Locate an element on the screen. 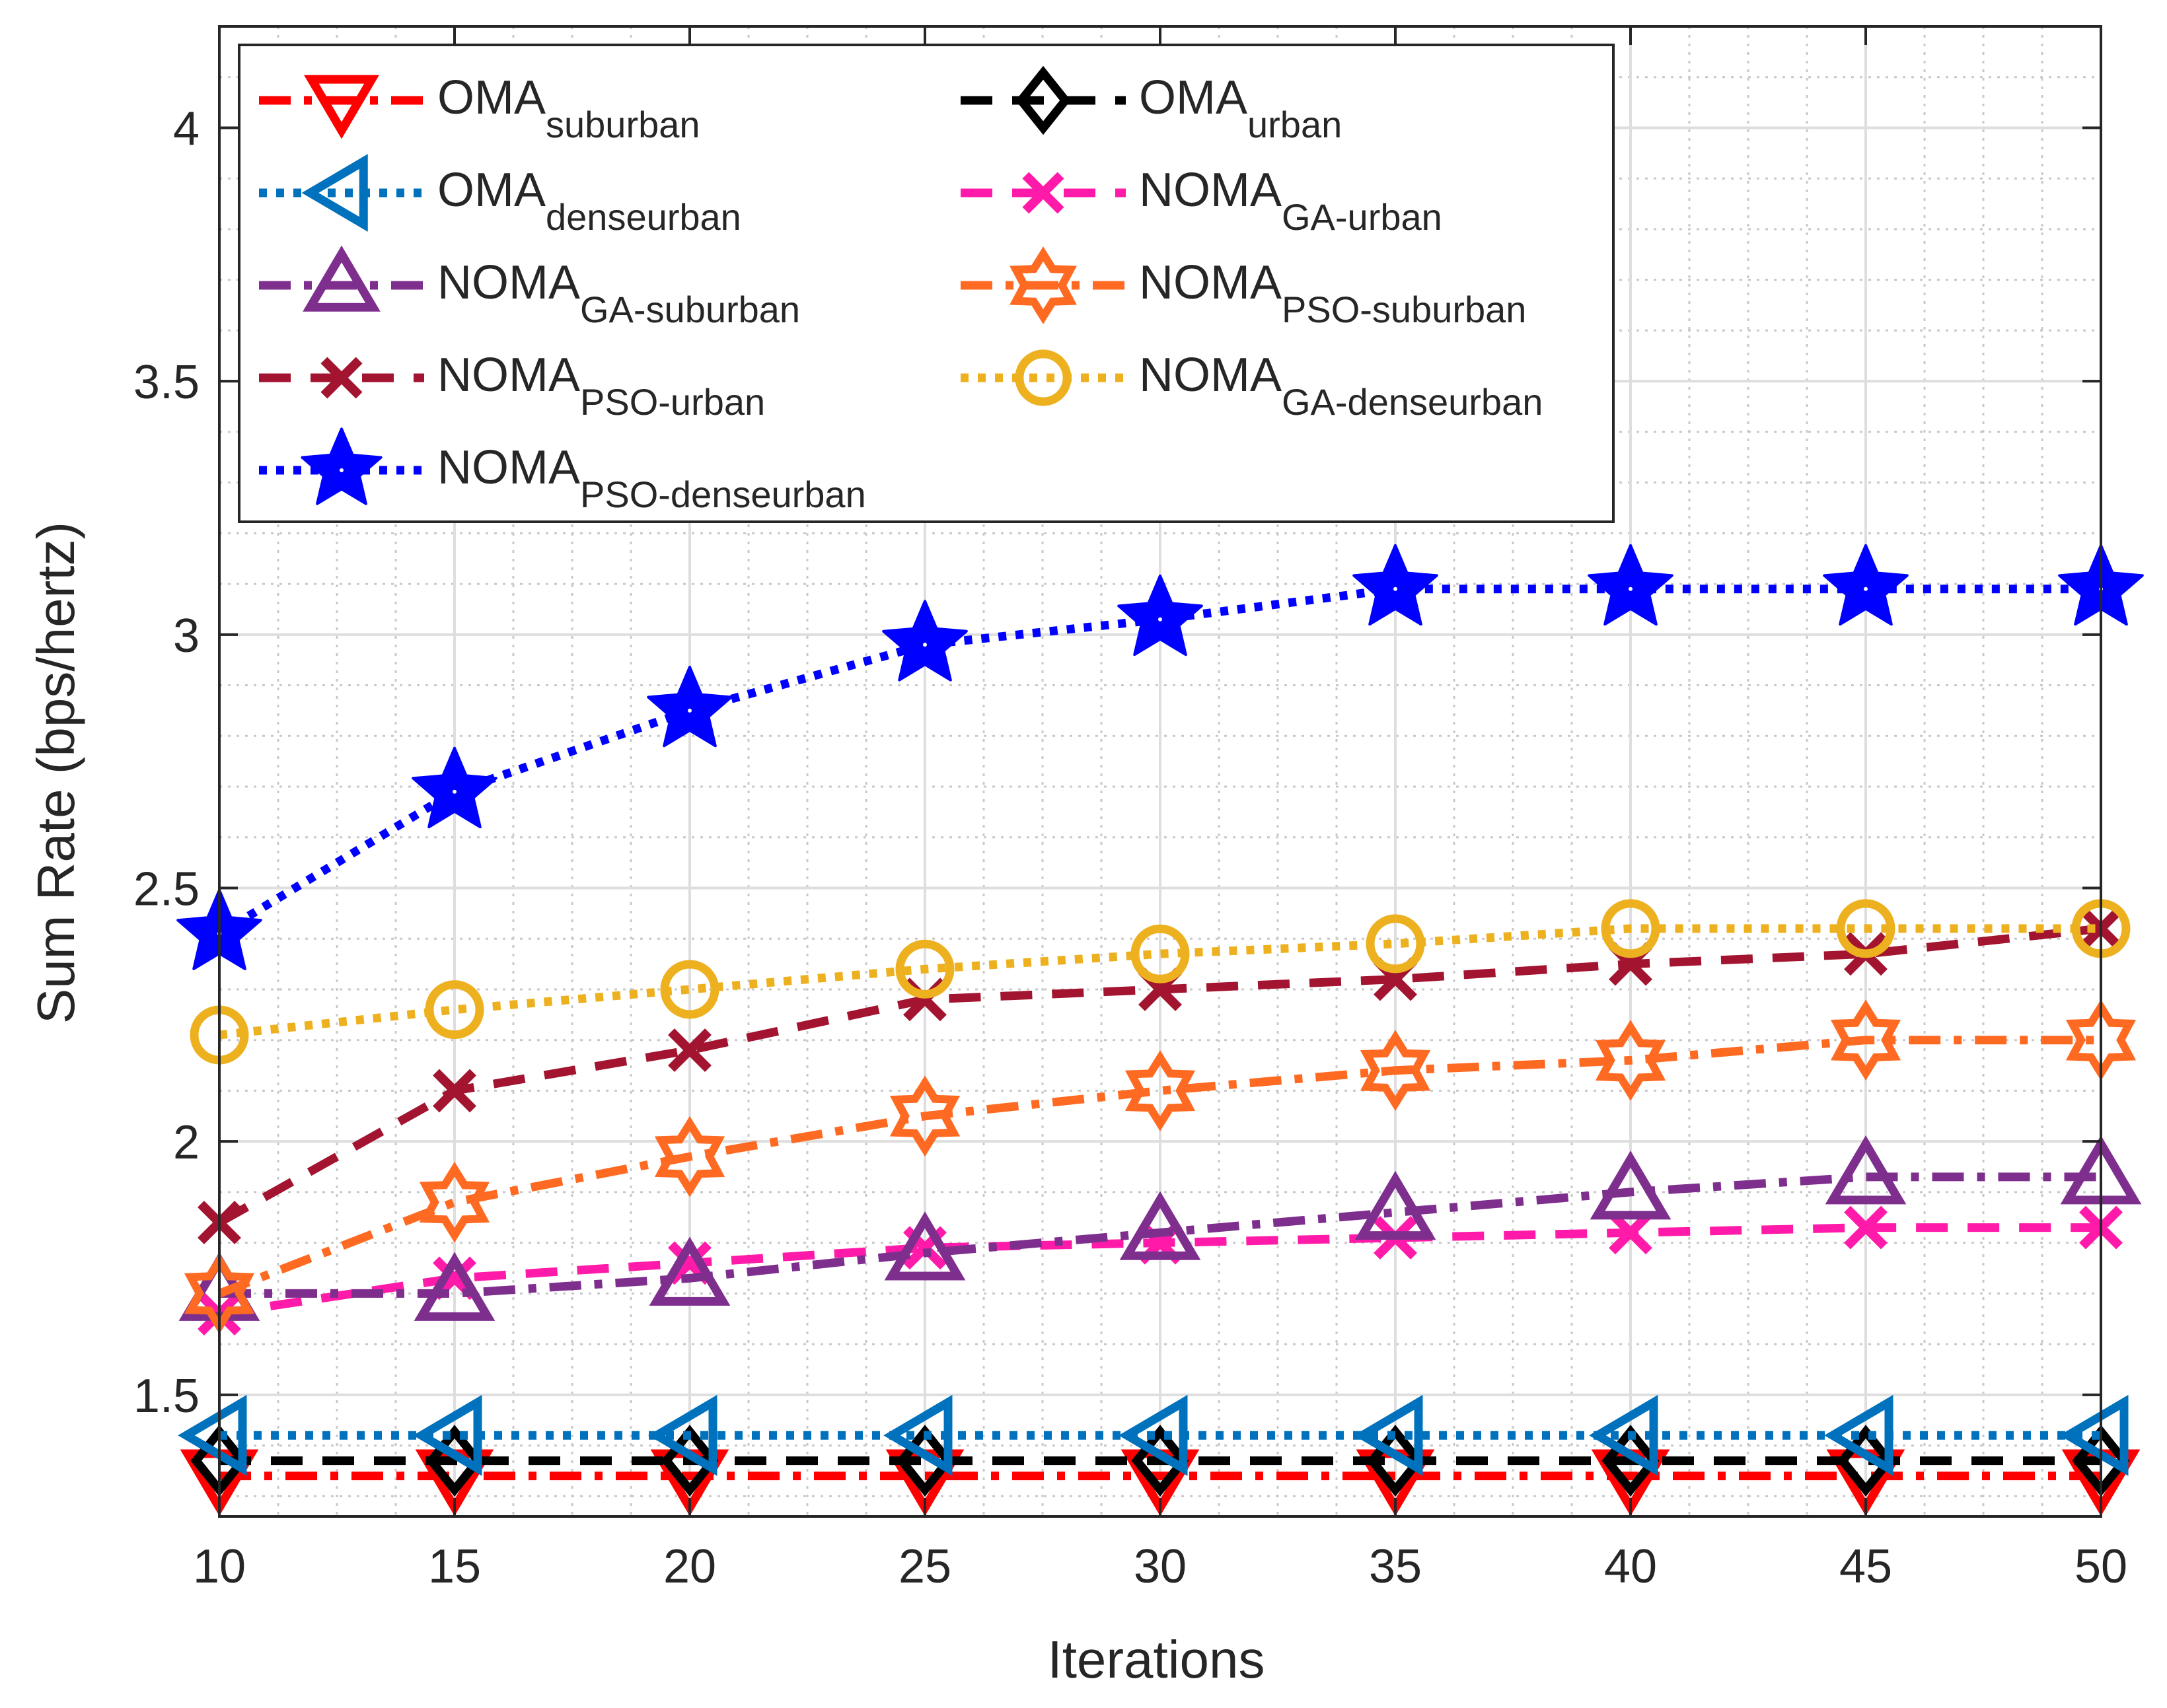 The width and height of the screenshot is (2167, 1708). legend-label-subscript: GA-urban is located at coordinates (1362, 217).